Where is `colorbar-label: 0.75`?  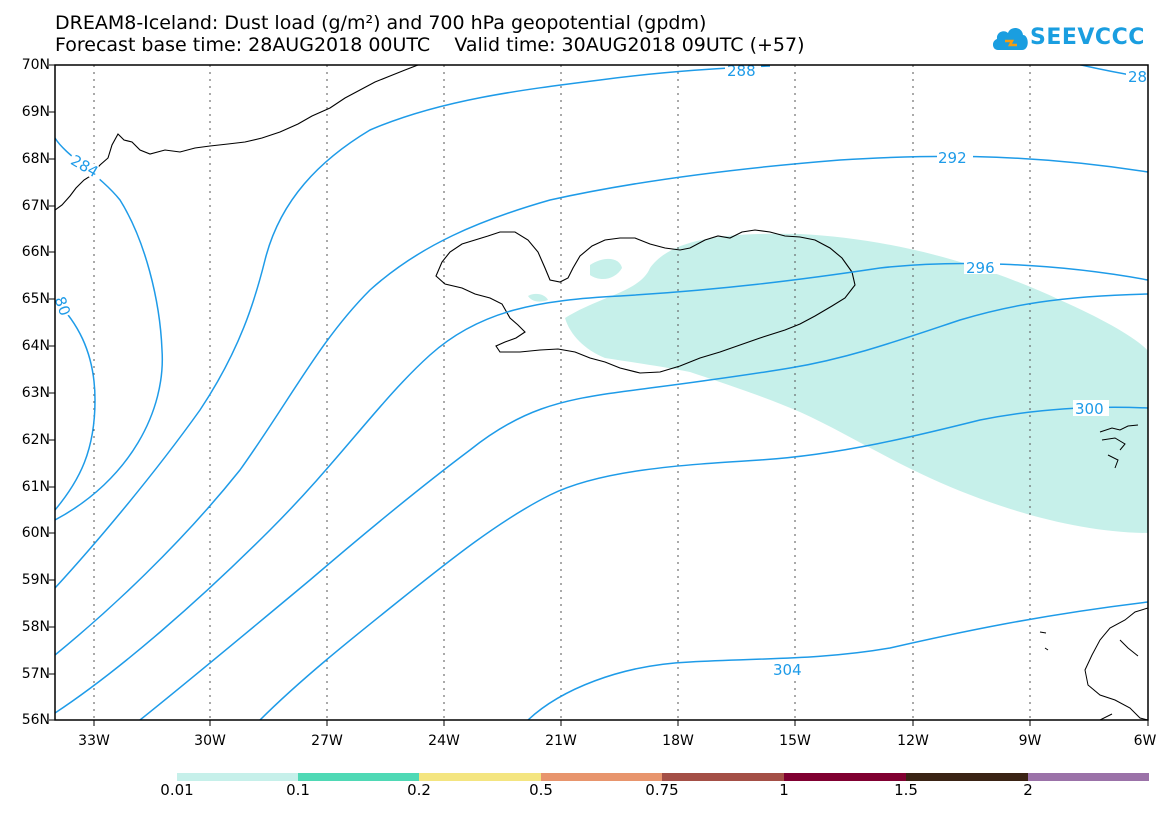
colorbar-label: 0.75 is located at coordinates (662, 790).